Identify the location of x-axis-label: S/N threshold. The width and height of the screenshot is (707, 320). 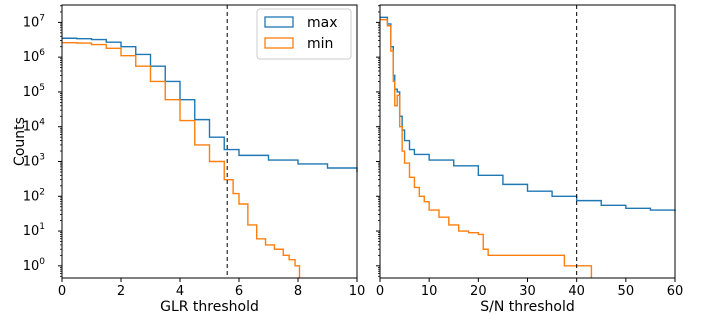
(527, 307).